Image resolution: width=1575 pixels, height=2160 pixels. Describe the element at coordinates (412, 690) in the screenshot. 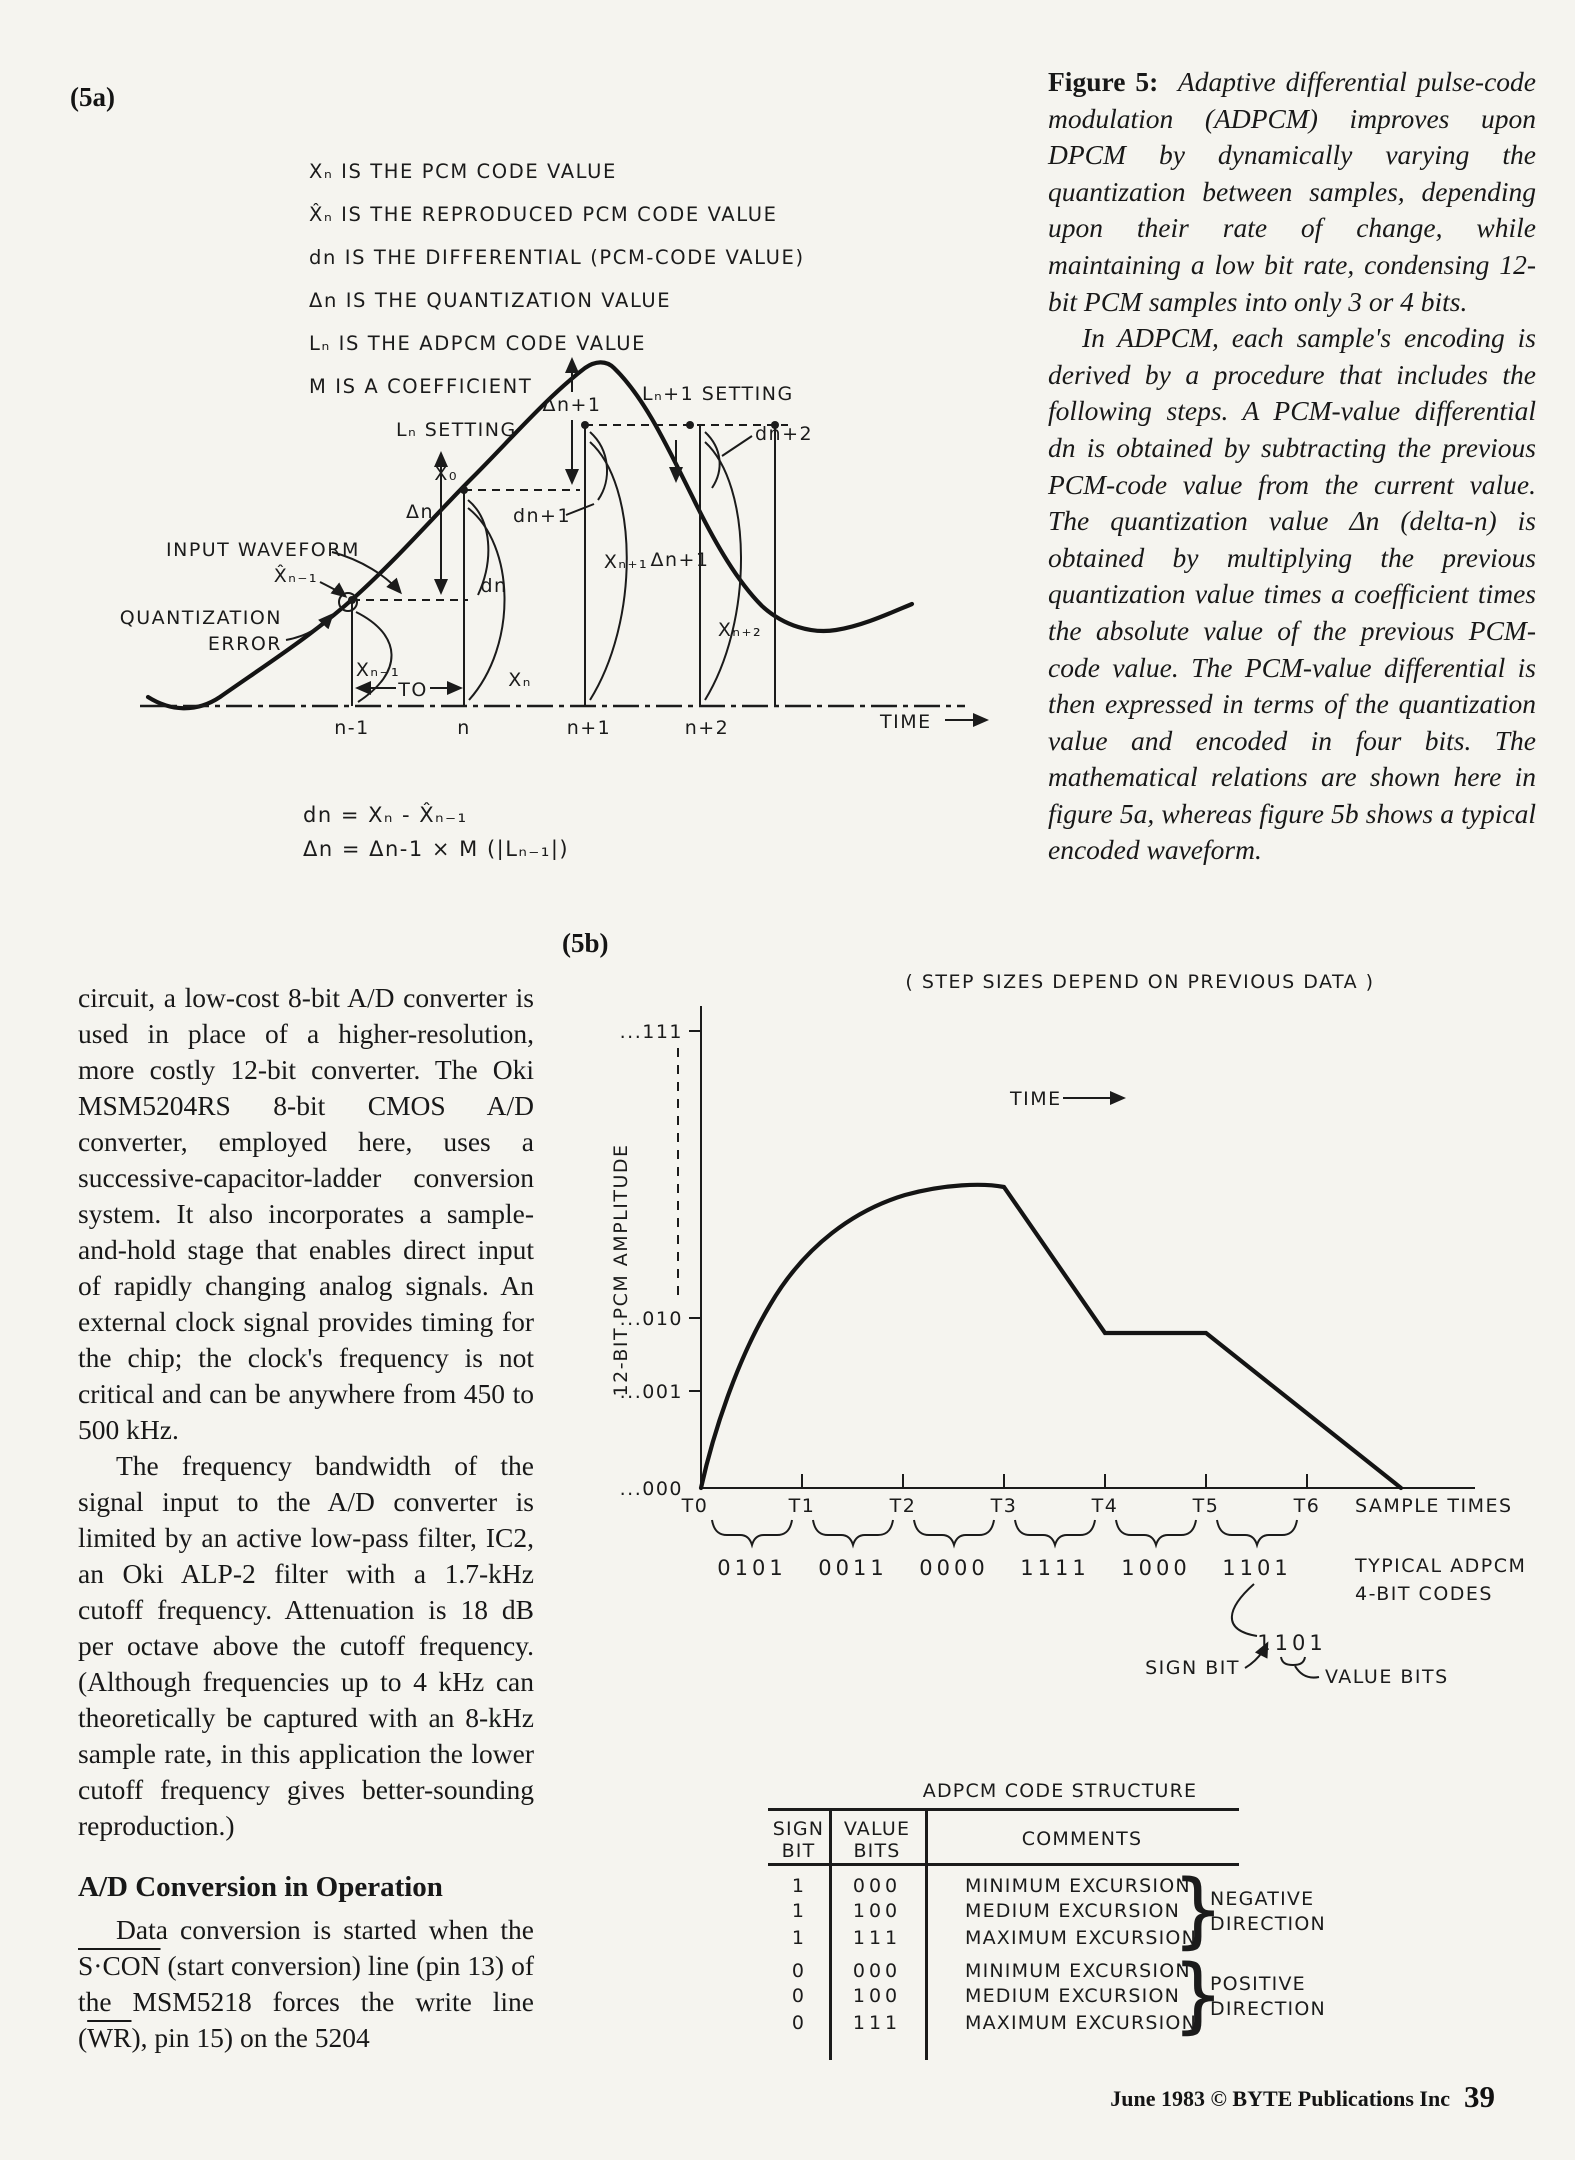

I see `to-label: TO` at that location.